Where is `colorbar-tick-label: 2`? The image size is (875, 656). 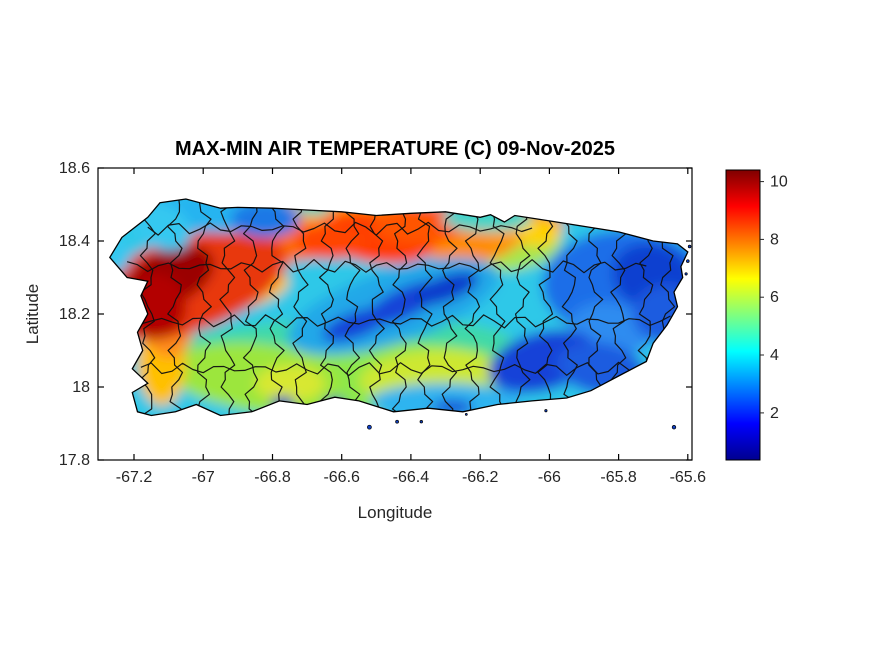 colorbar-tick-label: 2 is located at coordinates (774, 413).